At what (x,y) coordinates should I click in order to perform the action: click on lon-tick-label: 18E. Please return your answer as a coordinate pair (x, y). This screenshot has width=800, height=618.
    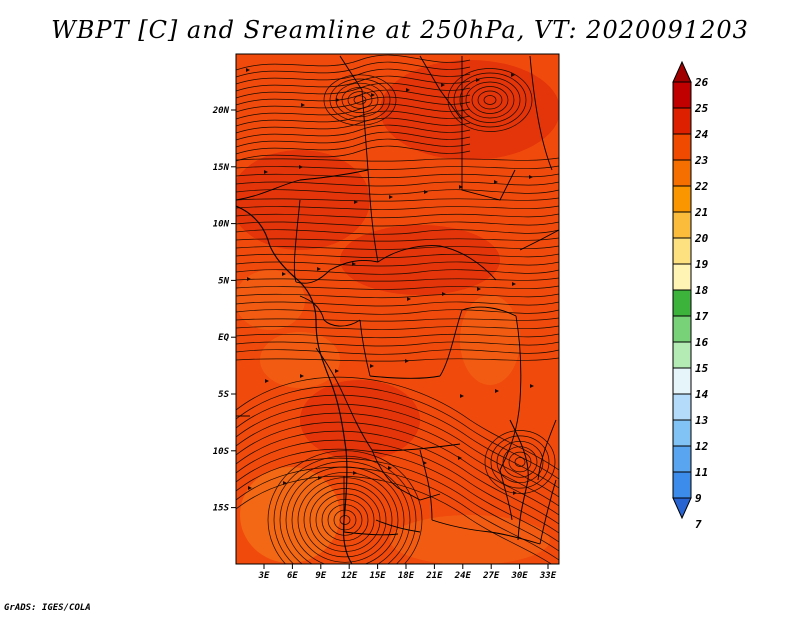
    Looking at the image, I should click on (406, 576).